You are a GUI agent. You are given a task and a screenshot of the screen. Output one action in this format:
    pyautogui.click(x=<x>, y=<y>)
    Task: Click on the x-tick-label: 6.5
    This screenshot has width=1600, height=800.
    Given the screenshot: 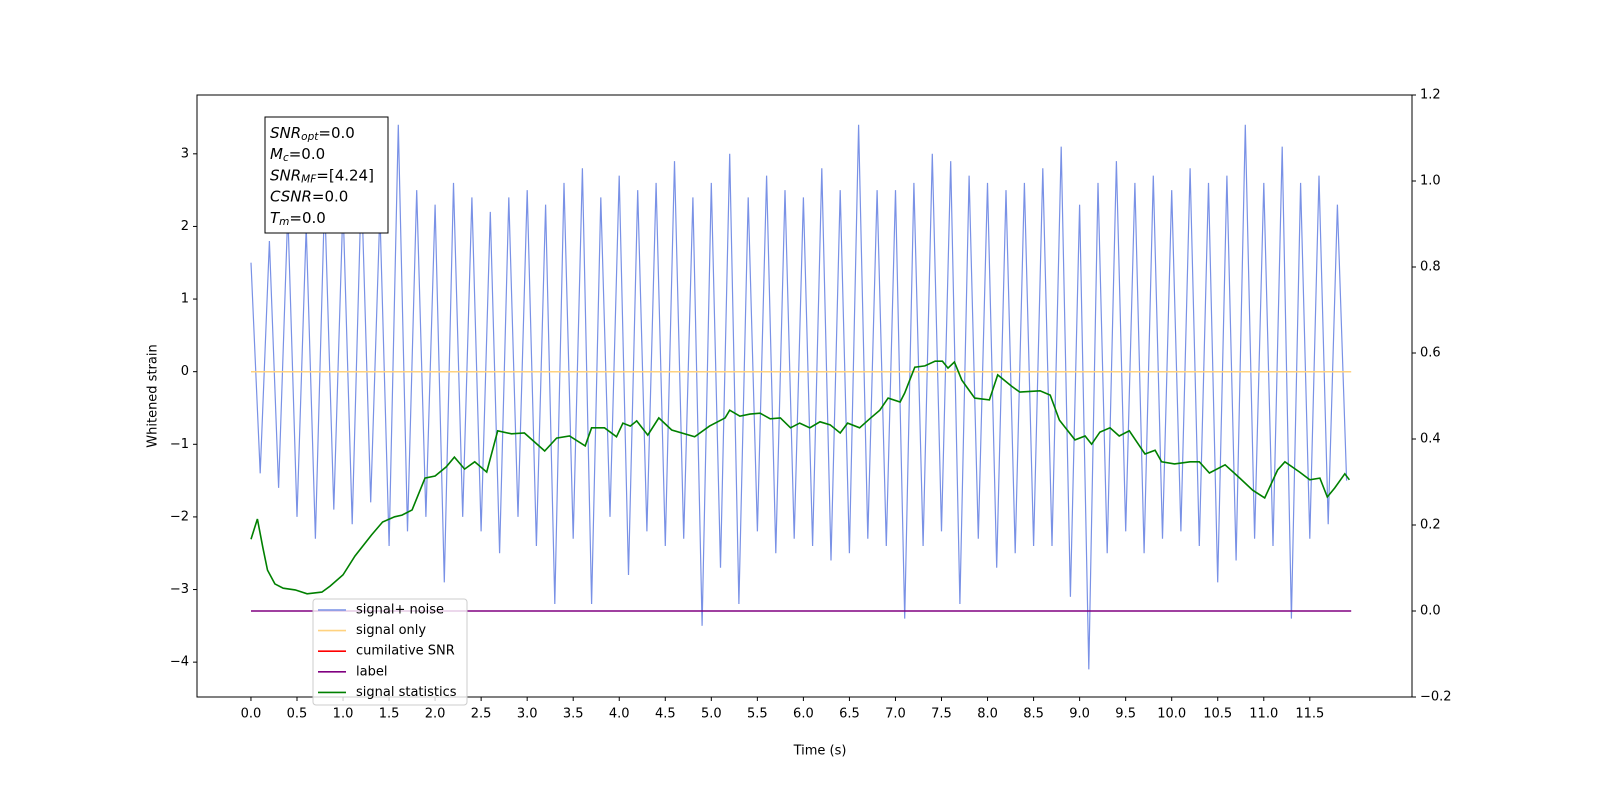 What is the action you would take?
    pyautogui.click(x=849, y=714)
    